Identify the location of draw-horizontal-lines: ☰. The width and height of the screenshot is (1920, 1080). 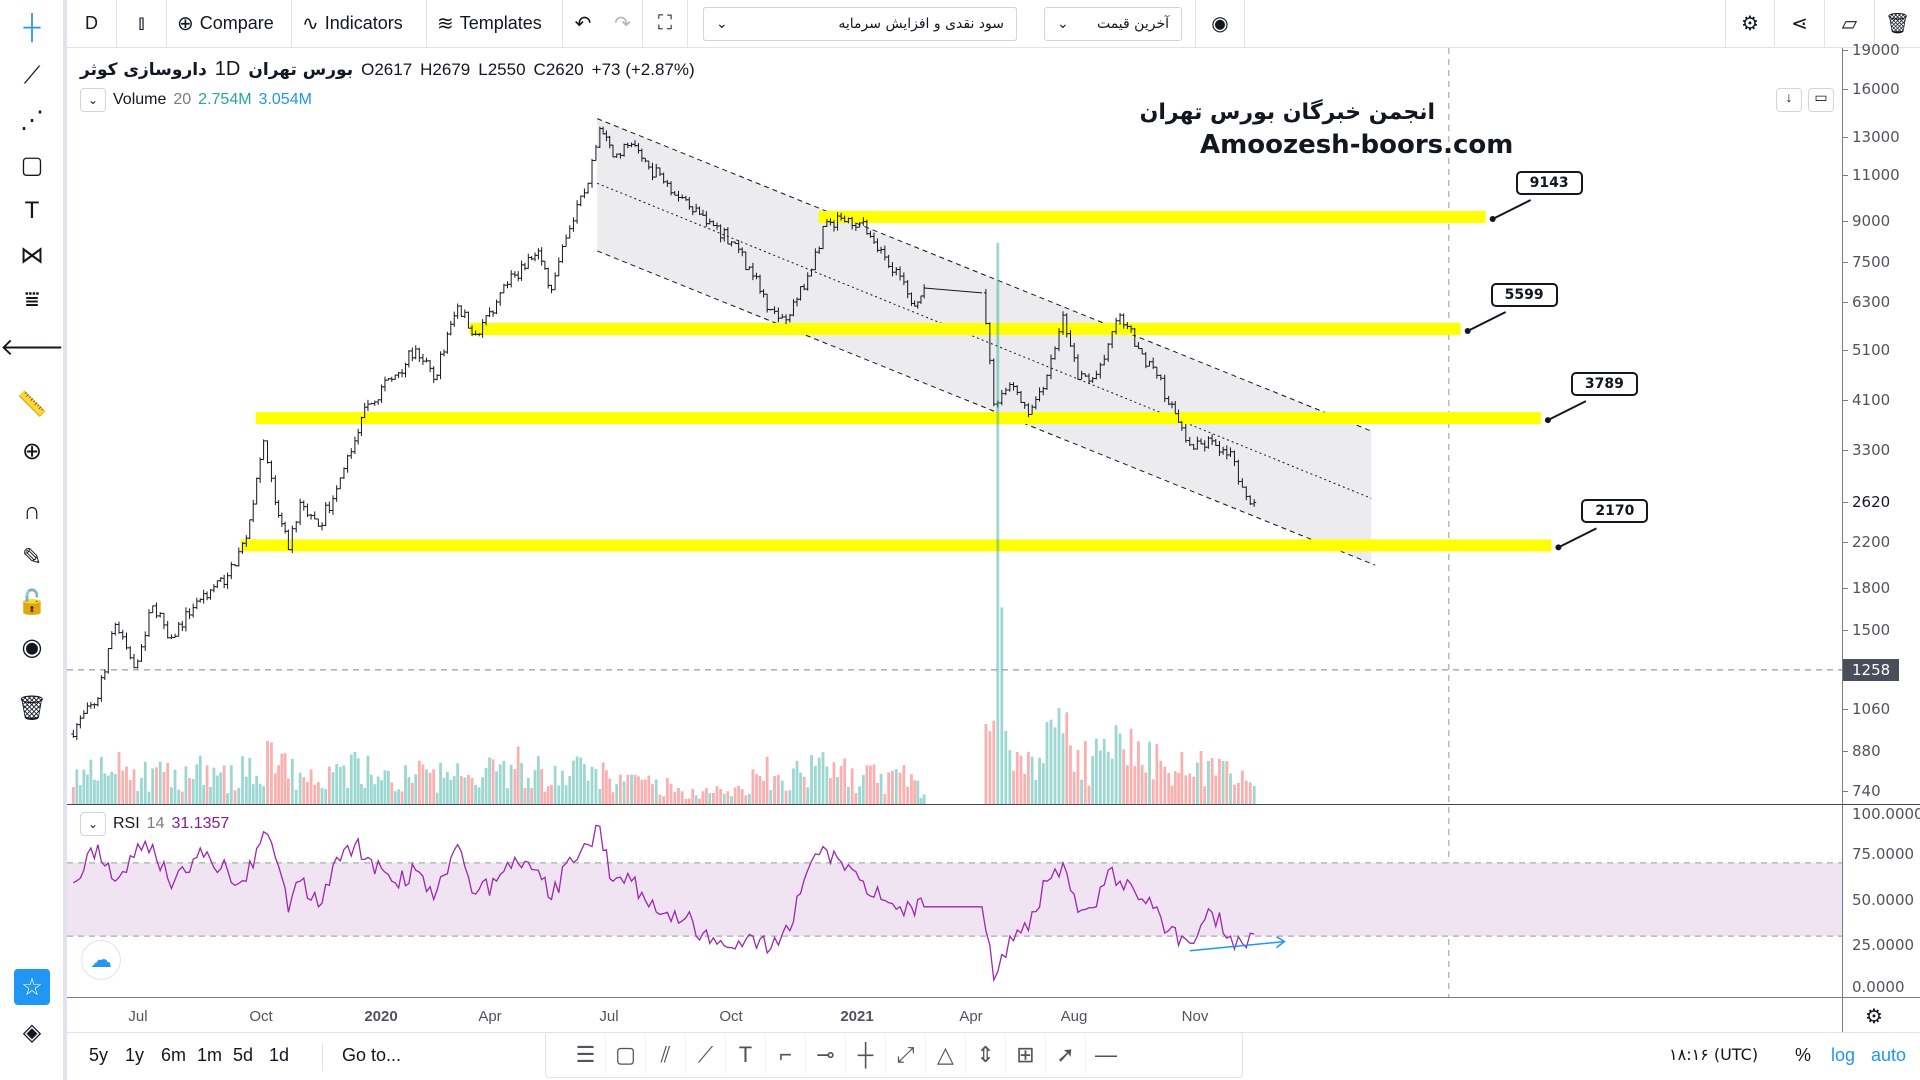
(586, 1055).